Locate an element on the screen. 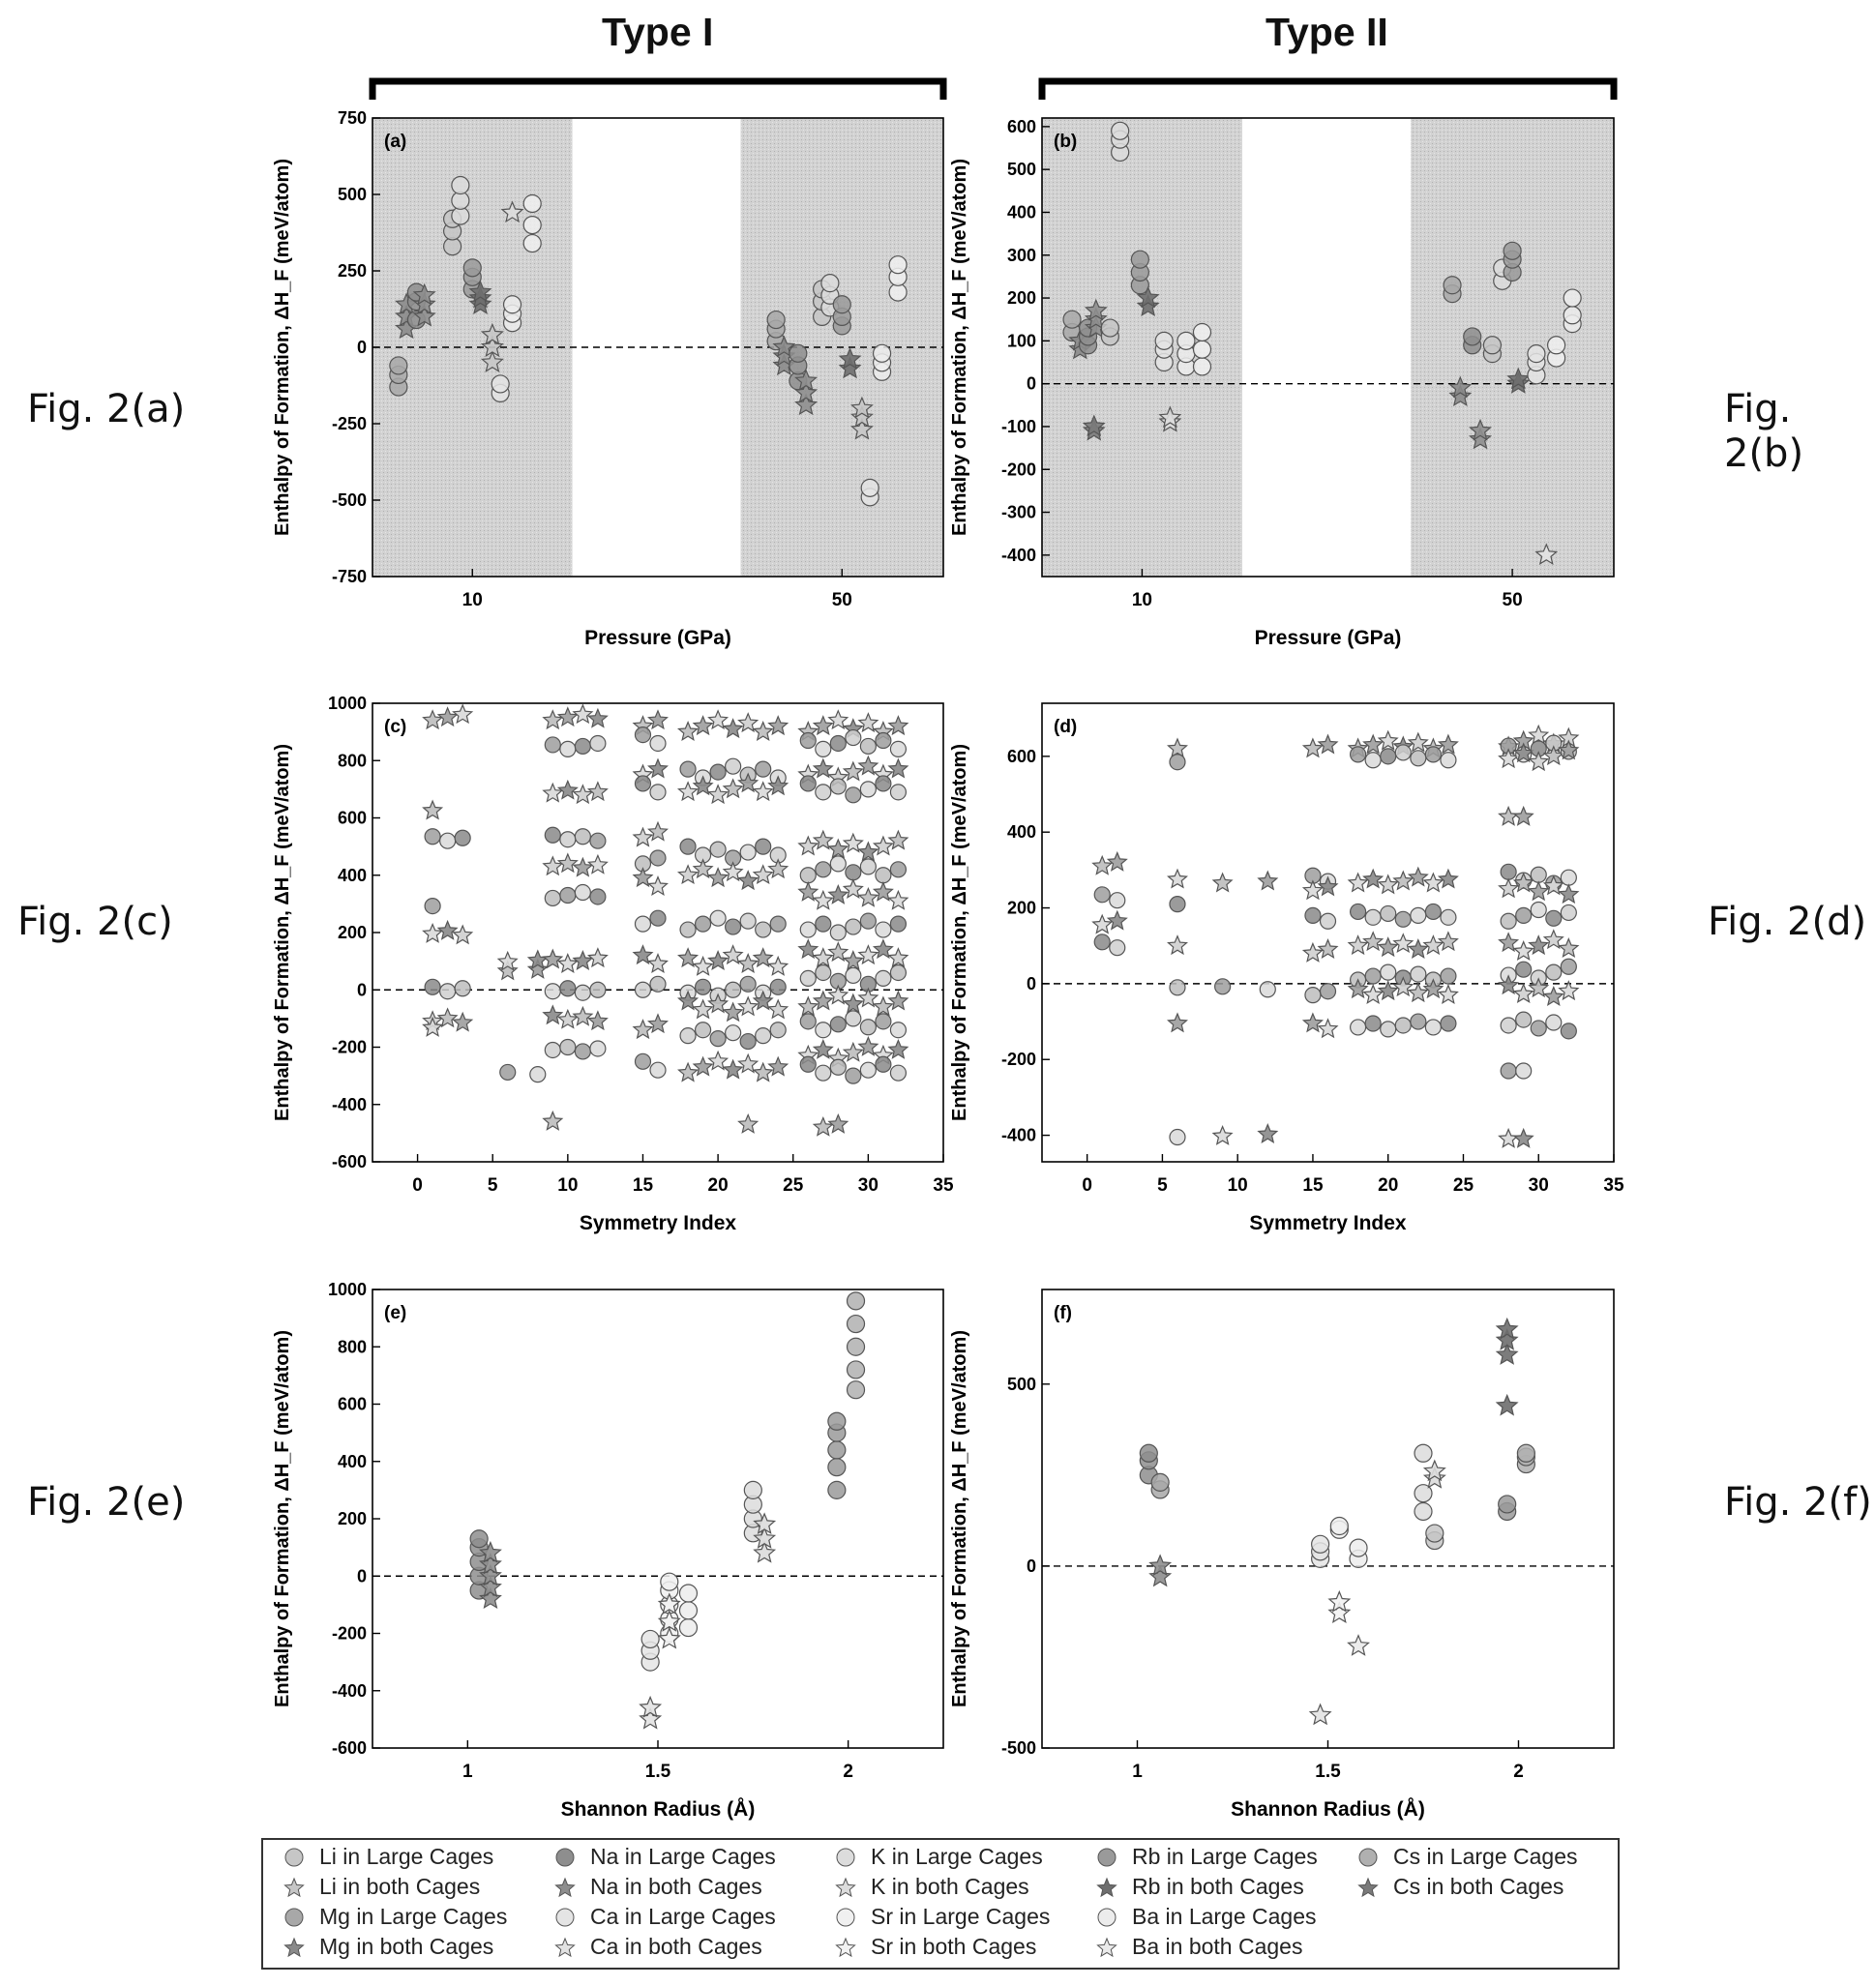  legend-label: K in both Cages is located at coordinates (950, 1886).